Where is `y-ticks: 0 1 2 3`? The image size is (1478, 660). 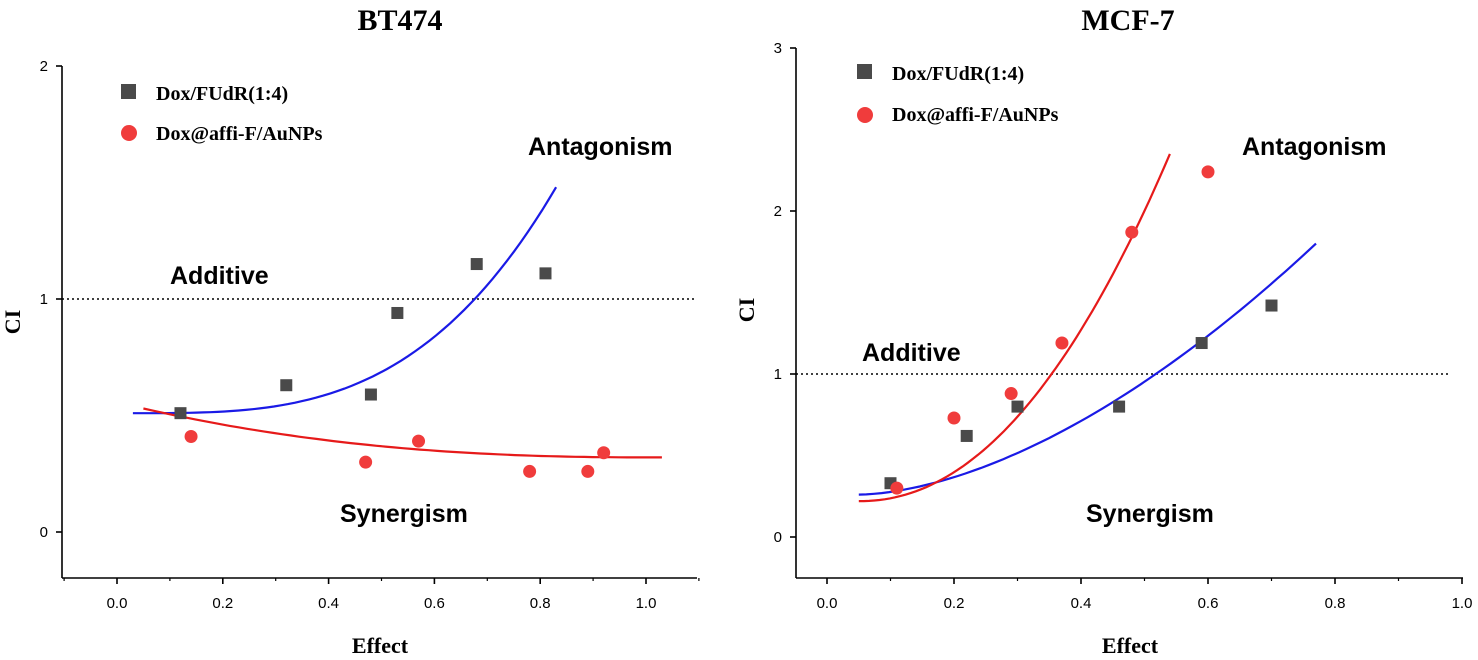 y-ticks: 0 1 2 3 is located at coordinates (785, 293).